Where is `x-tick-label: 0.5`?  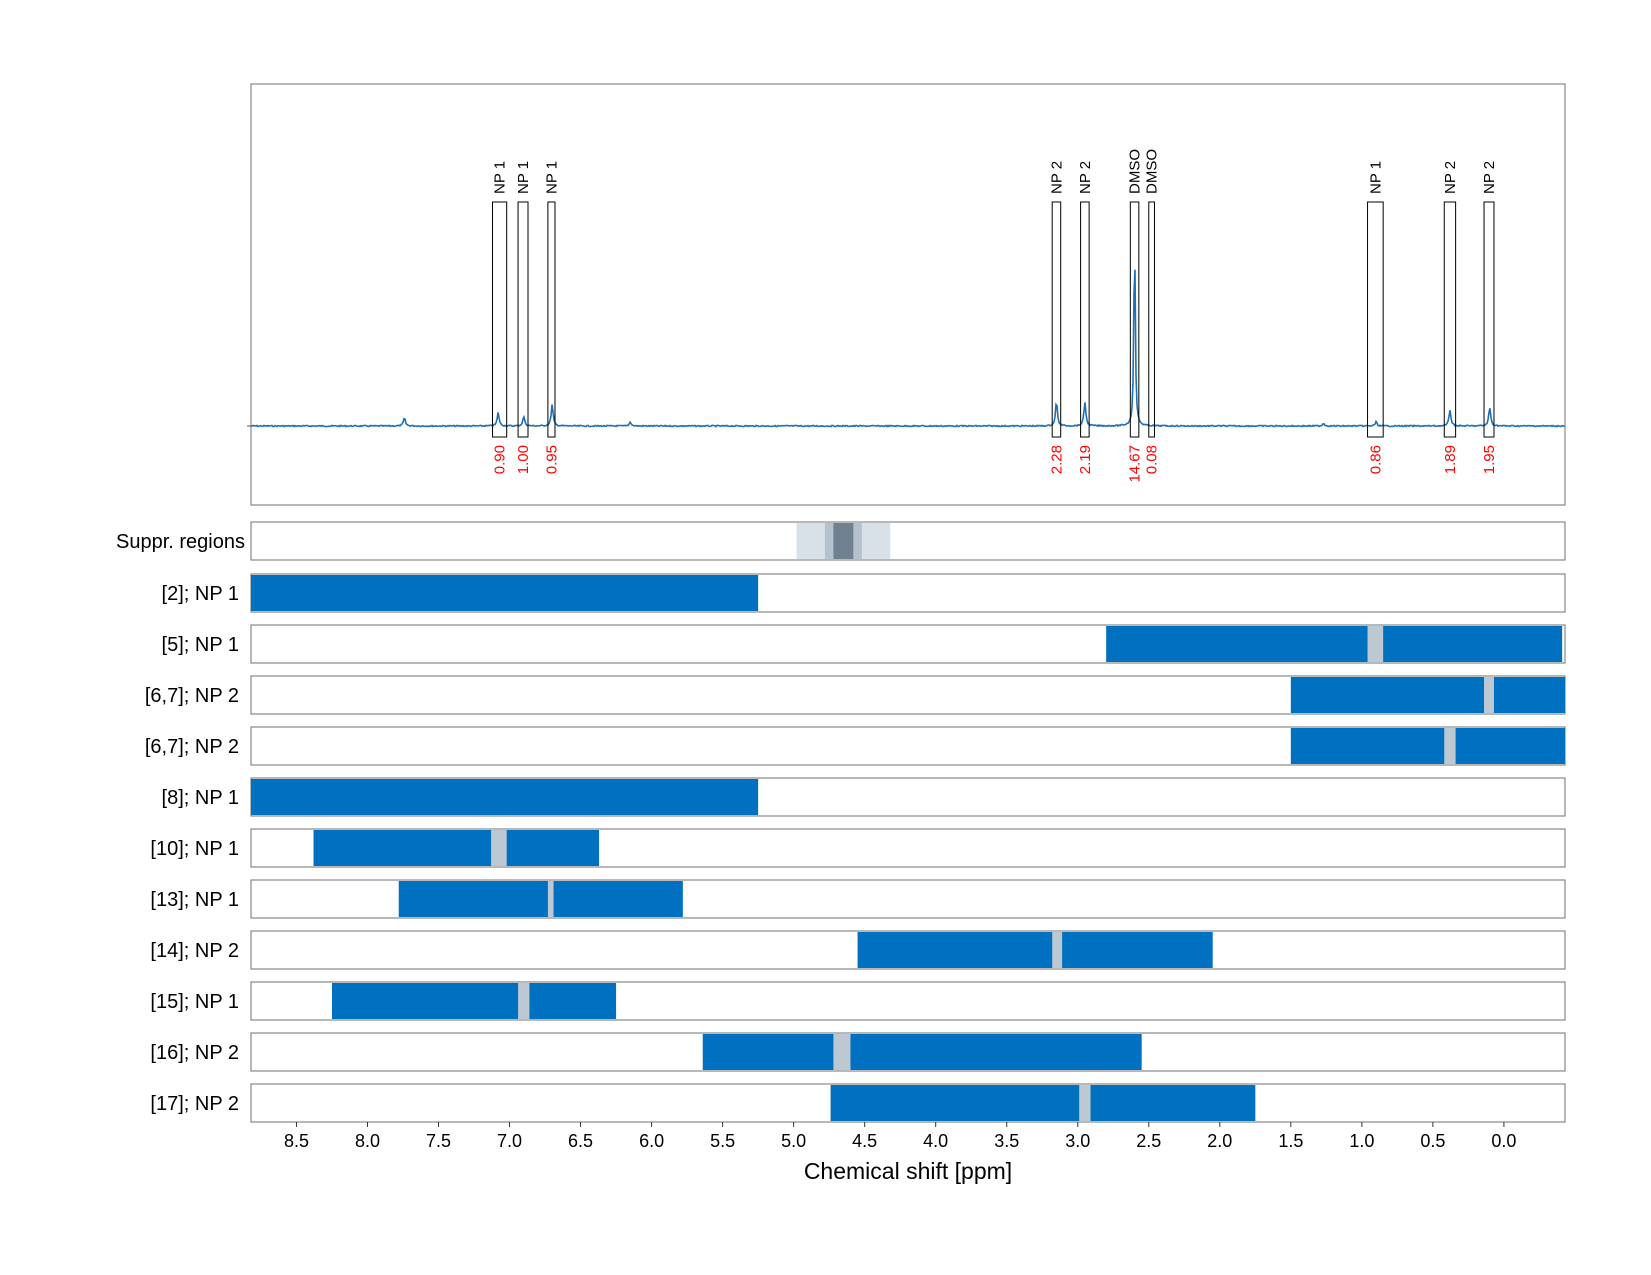
x-tick-label: 0.5 is located at coordinates (1432, 1141).